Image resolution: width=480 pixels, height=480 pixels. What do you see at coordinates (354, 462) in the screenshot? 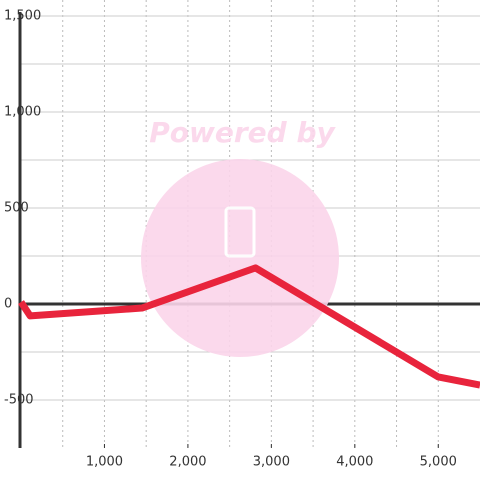
I see `x-tick-label: 4,000` at bounding box center [354, 462].